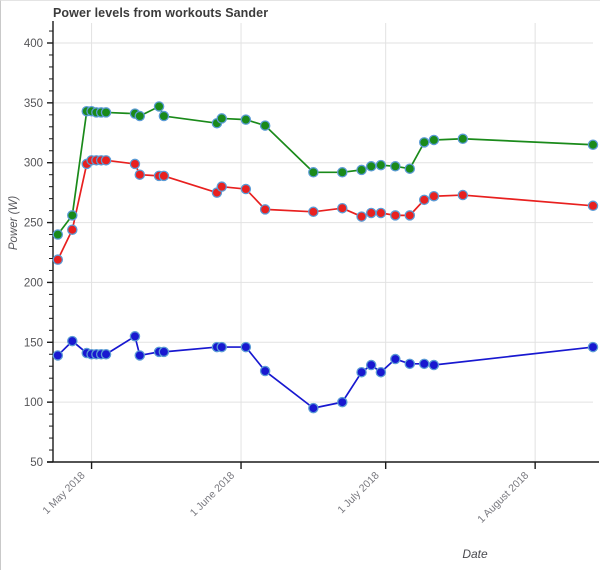 The image size is (600, 571). What do you see at coordinates (33, 44) in the screenshot?
I see `y-tick-label: 400` at bounding box center [33, 44].